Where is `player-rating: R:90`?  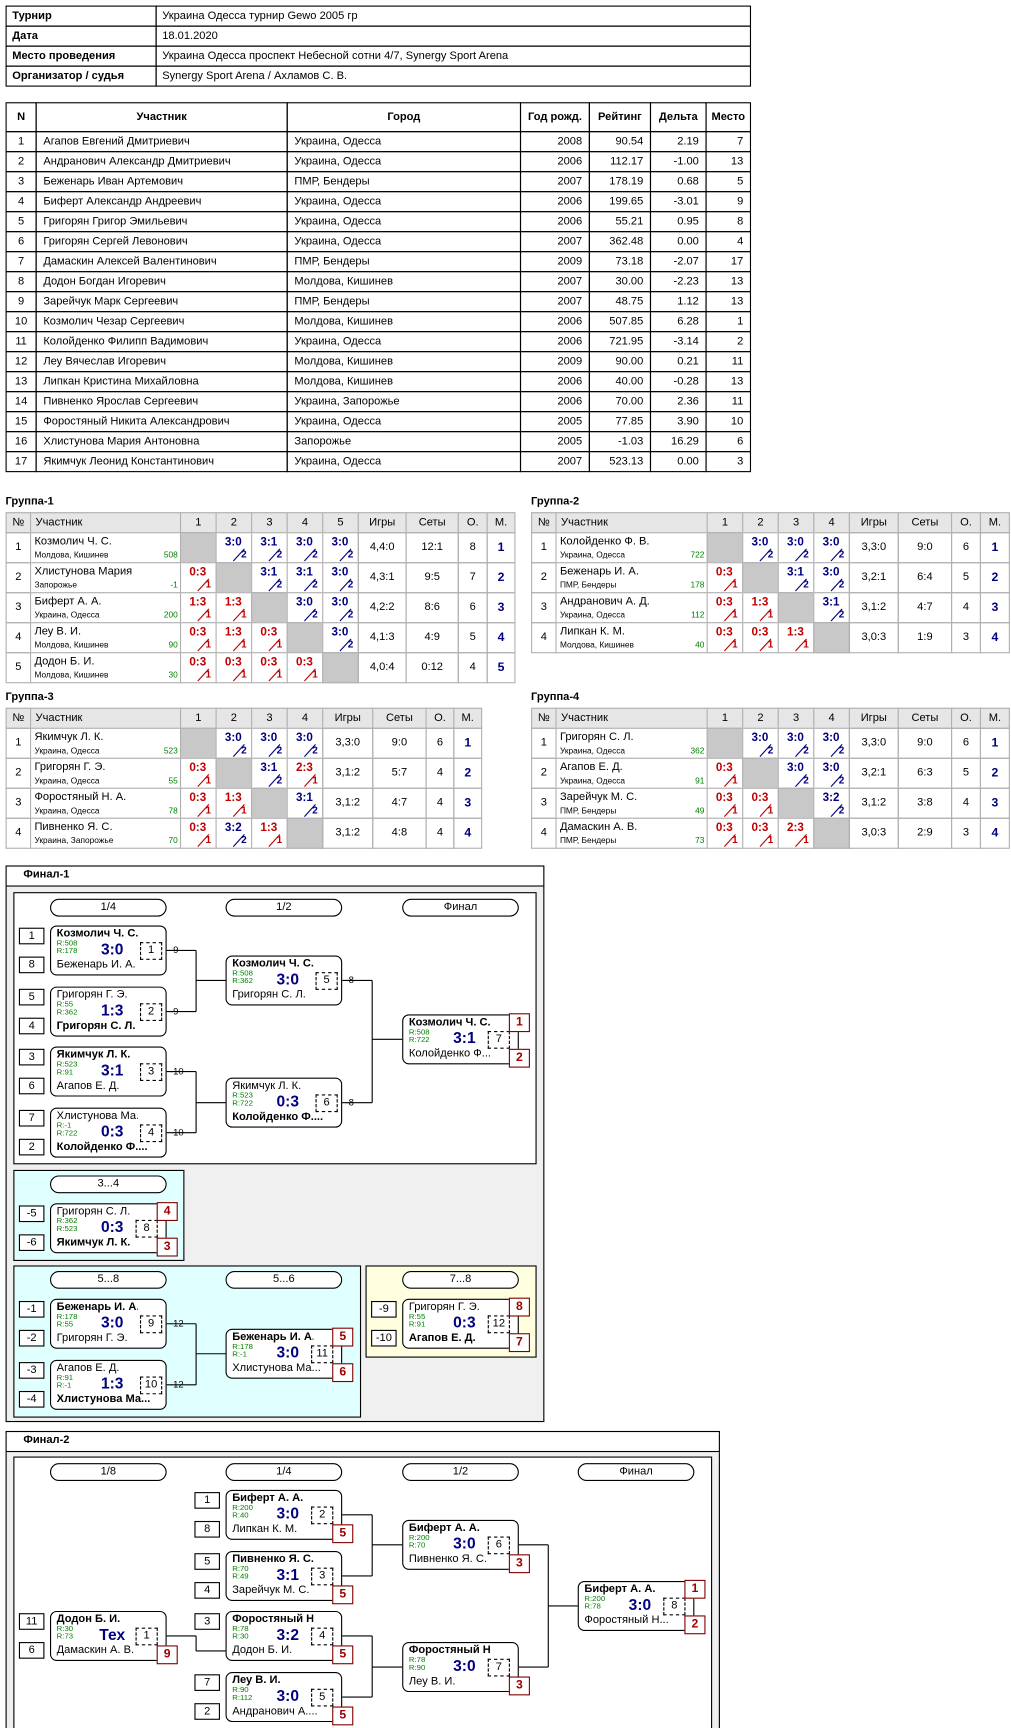
player-rating: R:90 is located at coordinates (417, 1668).